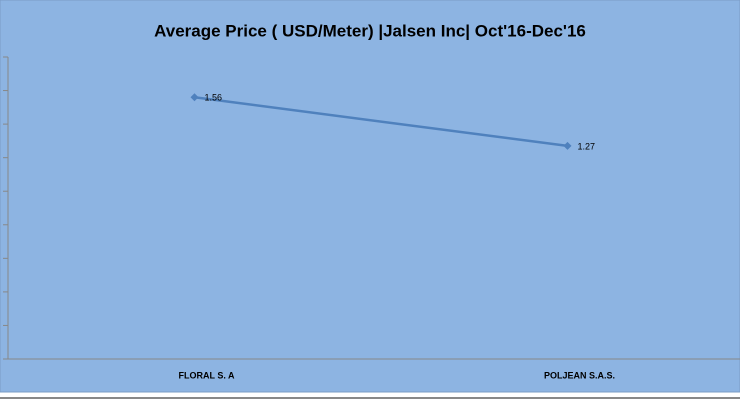 Image resolution: width=740 pixels, height=403 pixels. Describe the element at coordinates (381, 122) in the screenshot. I see `series-line` at that location.